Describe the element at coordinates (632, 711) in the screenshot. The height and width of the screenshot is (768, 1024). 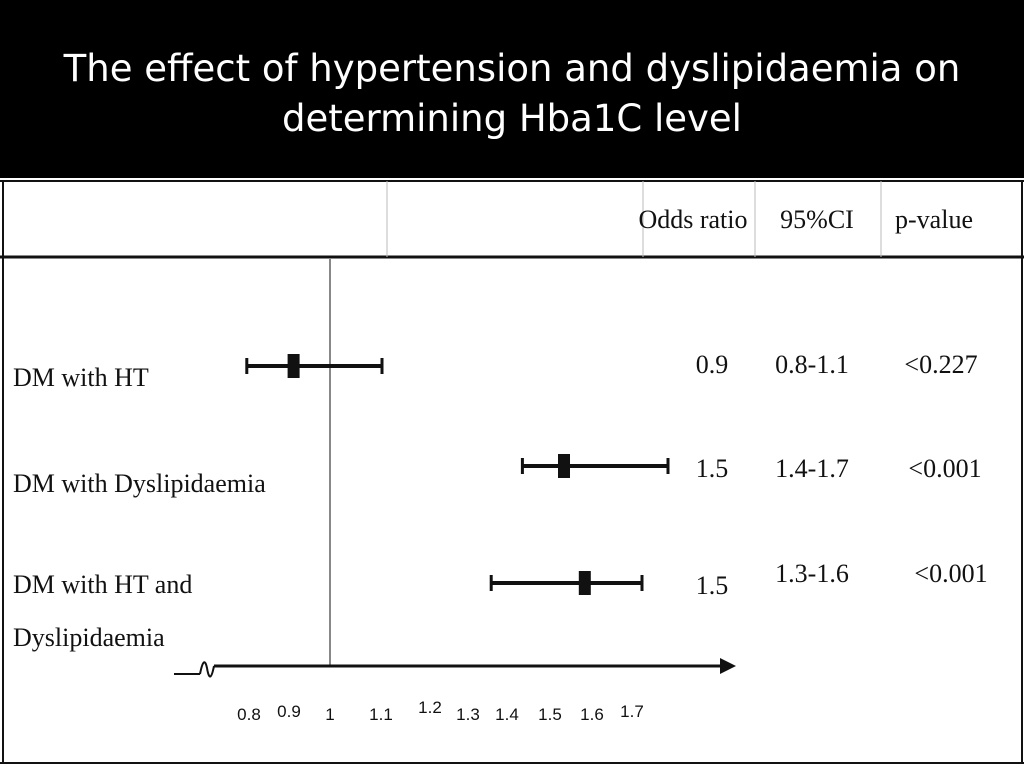
I see `x-tick-label: 1.7` at that location.